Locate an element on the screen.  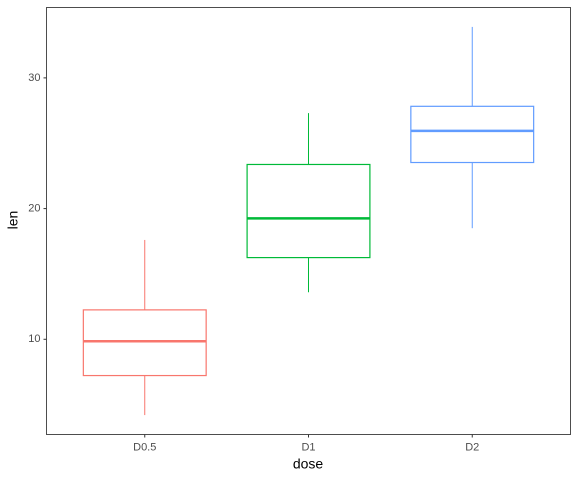
x-axis-title: dose is located at coordinates (308, 464).